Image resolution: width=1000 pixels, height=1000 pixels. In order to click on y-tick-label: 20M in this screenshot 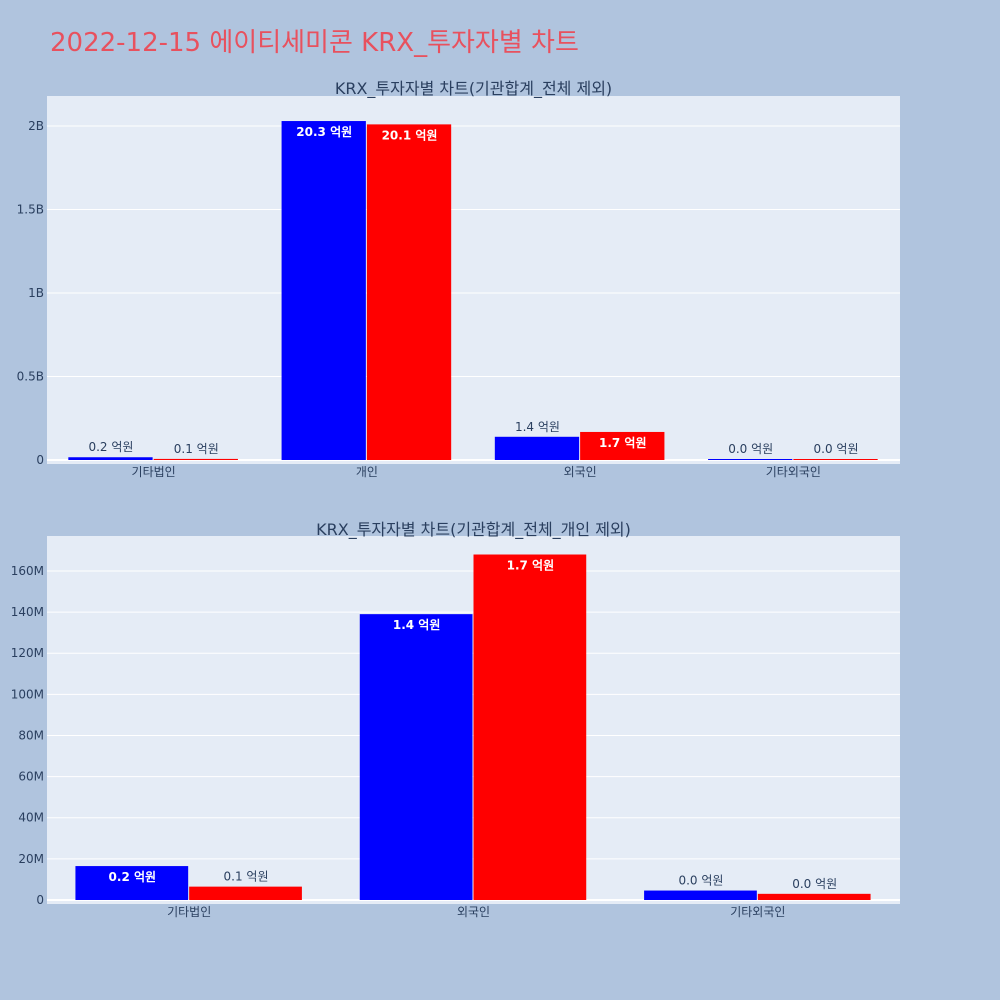, I will do `click(31, 859)`.